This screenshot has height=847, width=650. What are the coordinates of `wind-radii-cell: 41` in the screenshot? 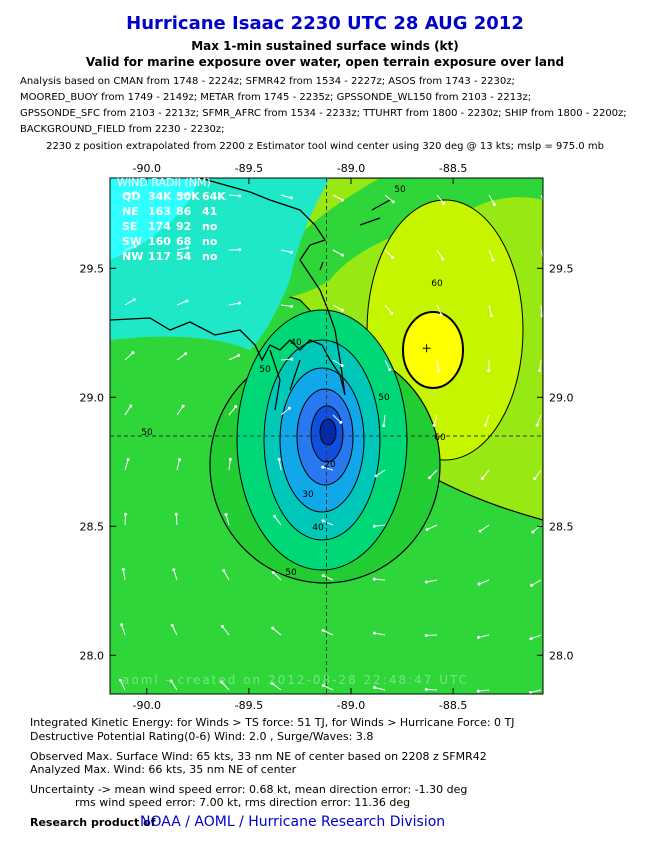 It's located at (209, 211).